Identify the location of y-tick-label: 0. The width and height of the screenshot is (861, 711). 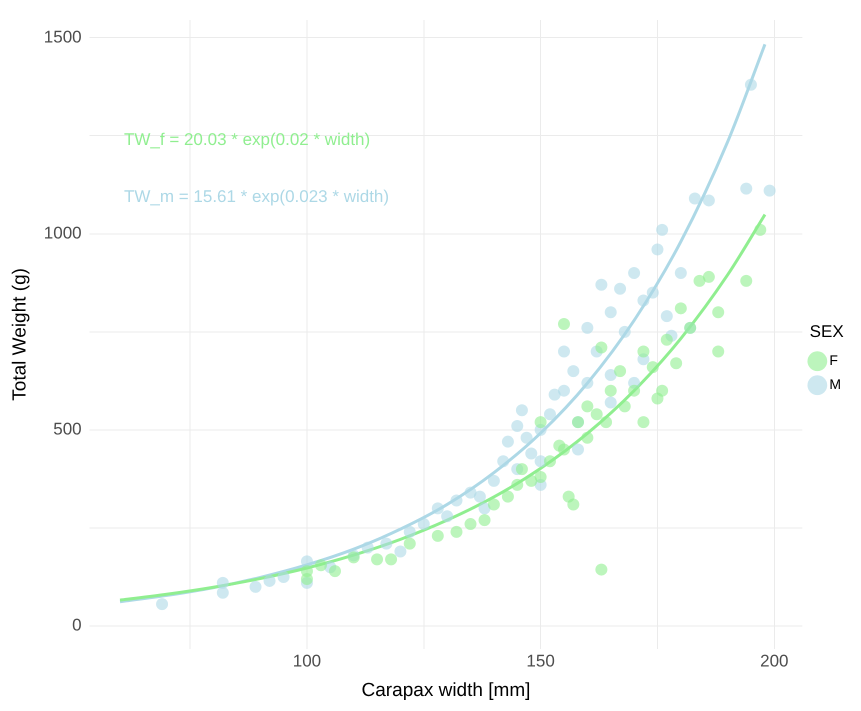
(77, 625).